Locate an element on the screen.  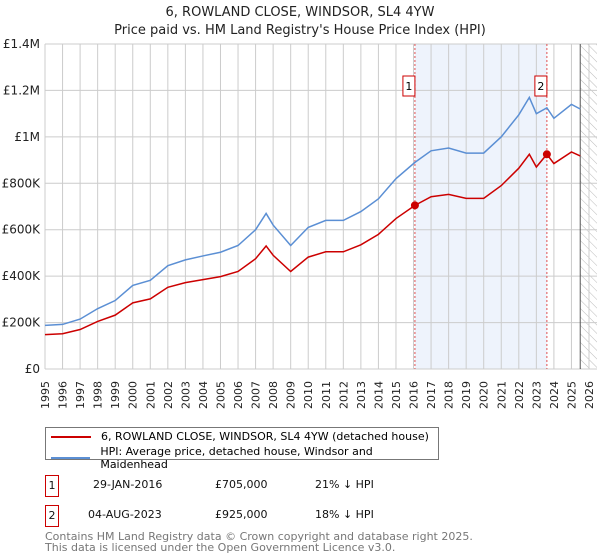
y-tick-label: £1M is located at coordinates (27, 137).